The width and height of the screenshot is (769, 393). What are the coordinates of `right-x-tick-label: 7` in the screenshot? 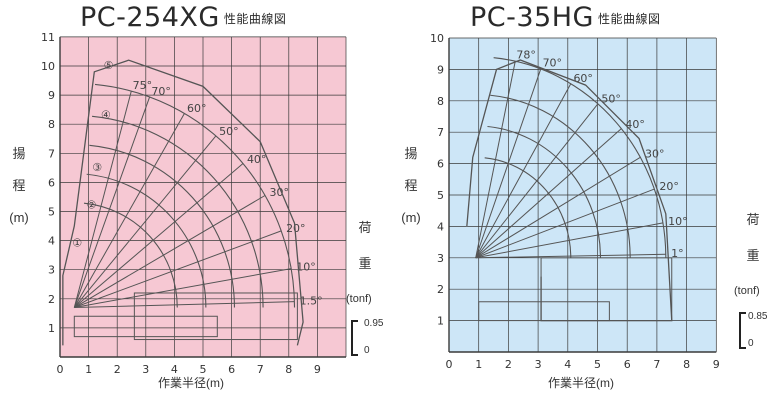 It's located at (656, 364).